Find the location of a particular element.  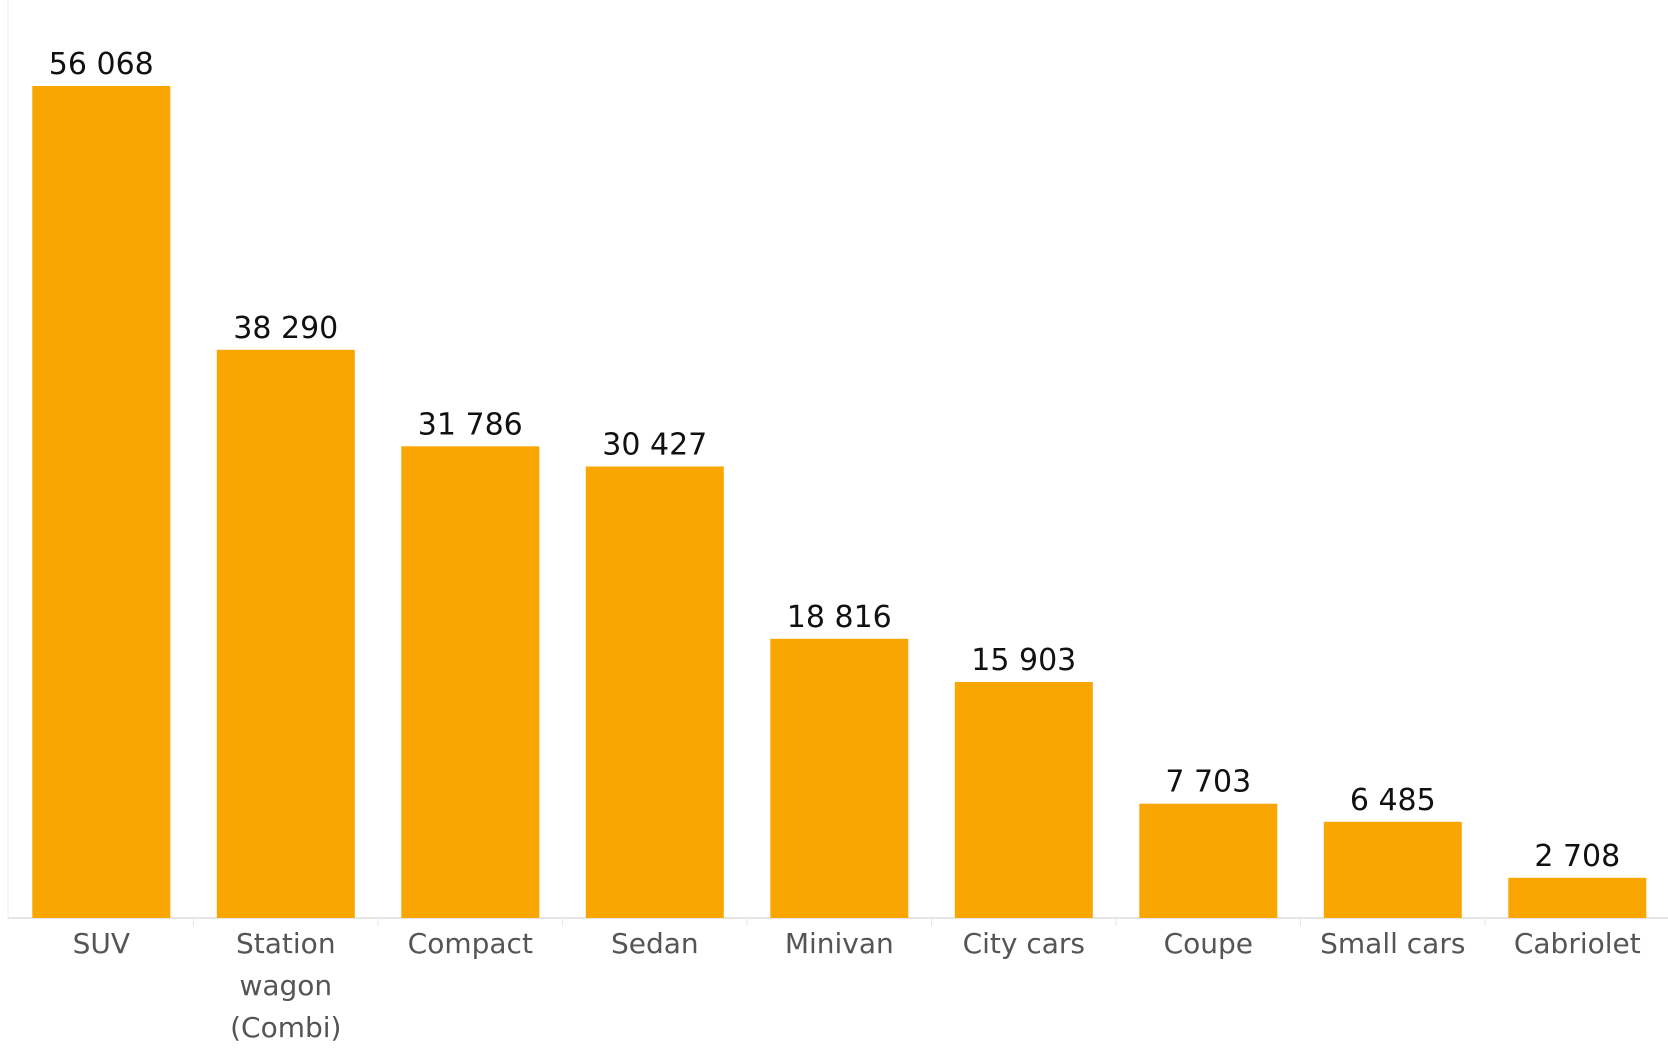

category-label-line: Minivan is located at coordinates (839, 943).